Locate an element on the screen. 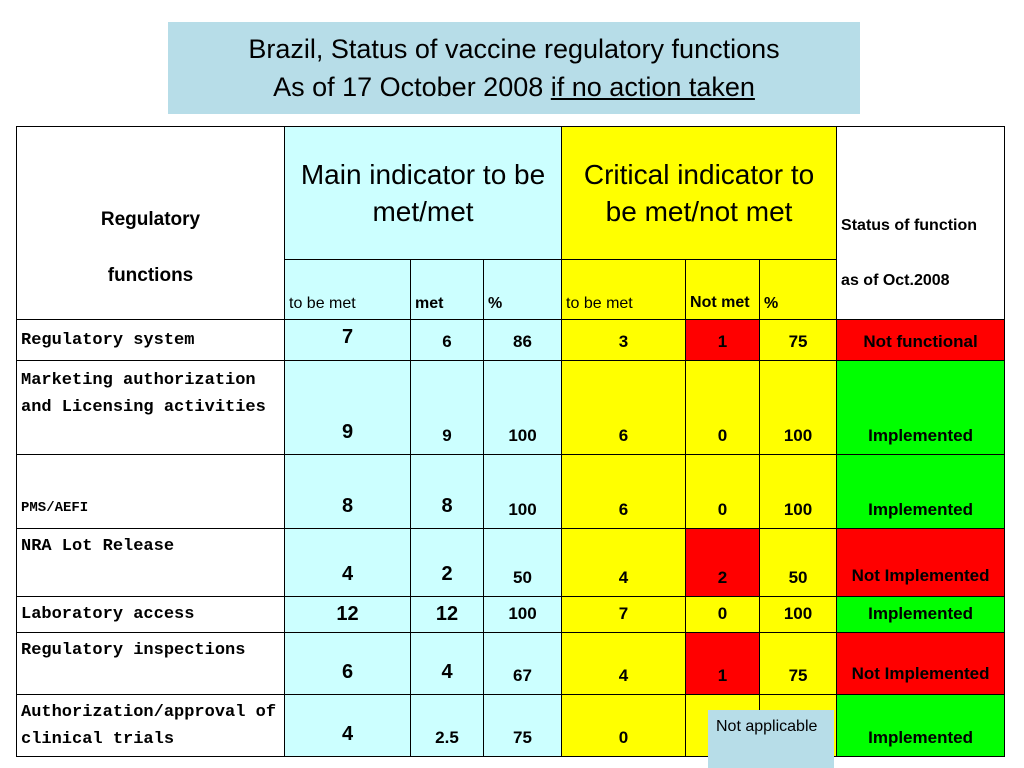 The height and width of the screenshot is (768, 1024). function-name: Regulatory system is located at coordinates (150, 340).